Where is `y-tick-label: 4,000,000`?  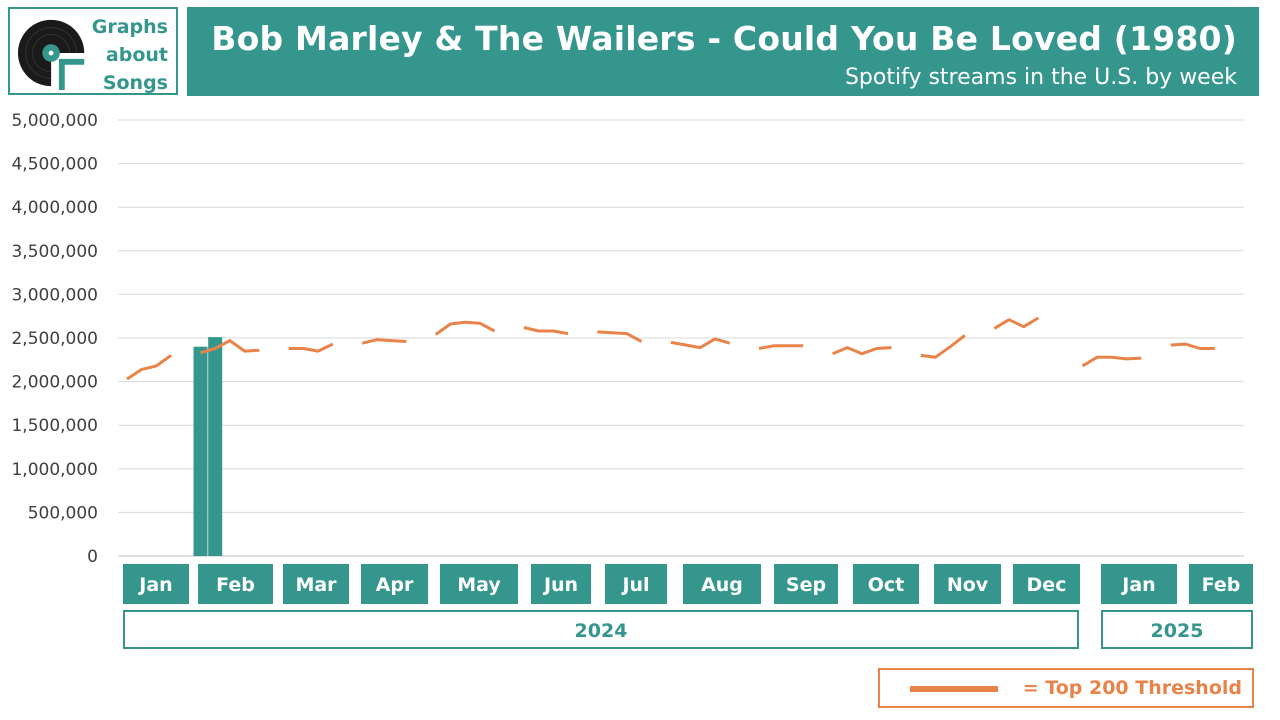
y-tick-label: 4,000,000 is located at coordinates (54, 208).